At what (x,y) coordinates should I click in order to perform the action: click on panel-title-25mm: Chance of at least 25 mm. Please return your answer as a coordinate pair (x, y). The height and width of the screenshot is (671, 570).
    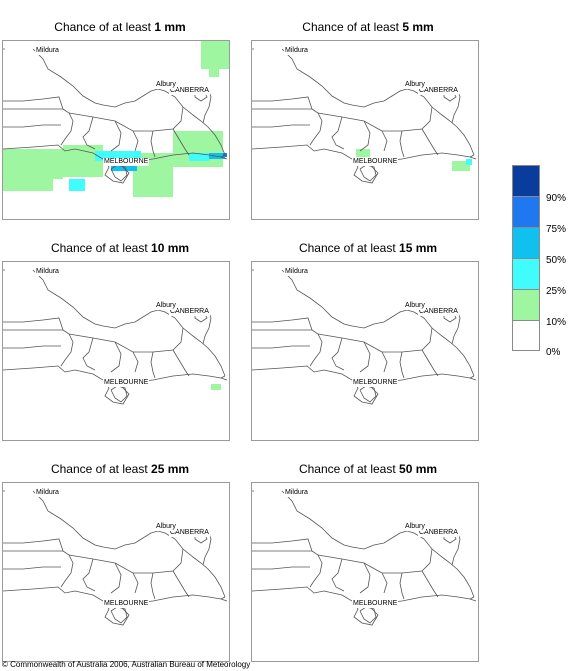
    Looking at the image, I should click on (120, 469).